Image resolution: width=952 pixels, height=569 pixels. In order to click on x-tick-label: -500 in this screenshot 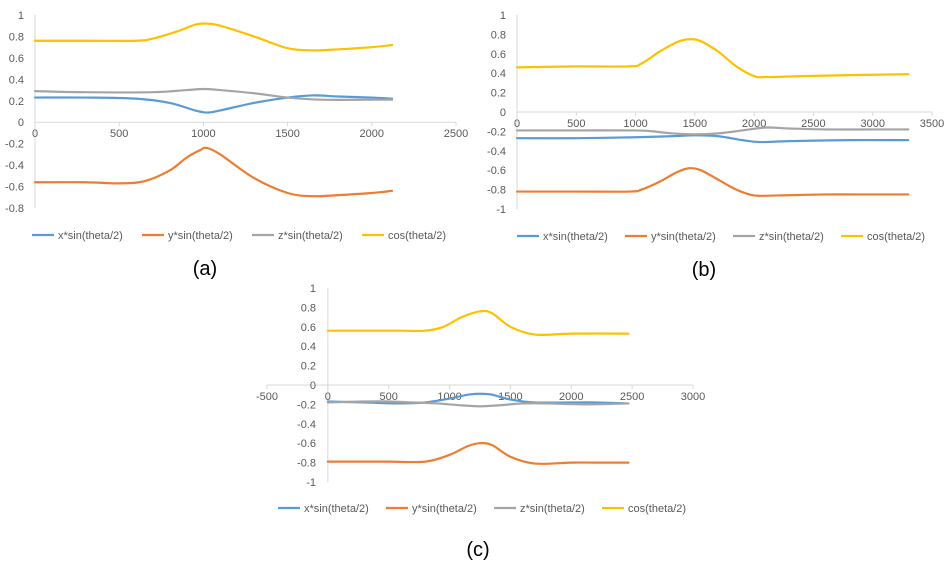, I will do `click(267, 397)`.